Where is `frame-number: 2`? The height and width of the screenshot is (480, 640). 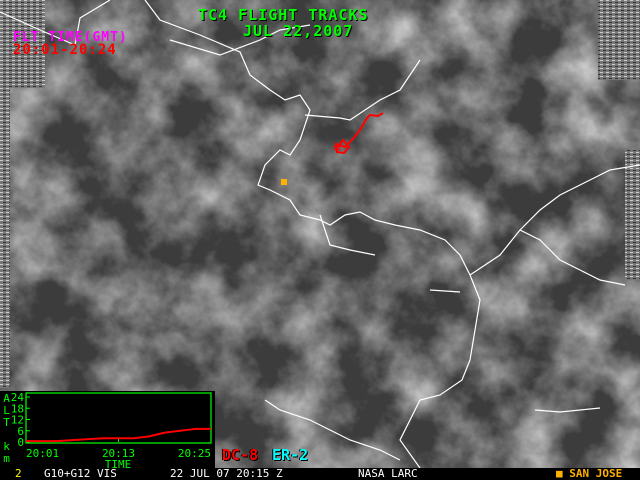 frame-number: 2 is located at coordinates (18, 473).